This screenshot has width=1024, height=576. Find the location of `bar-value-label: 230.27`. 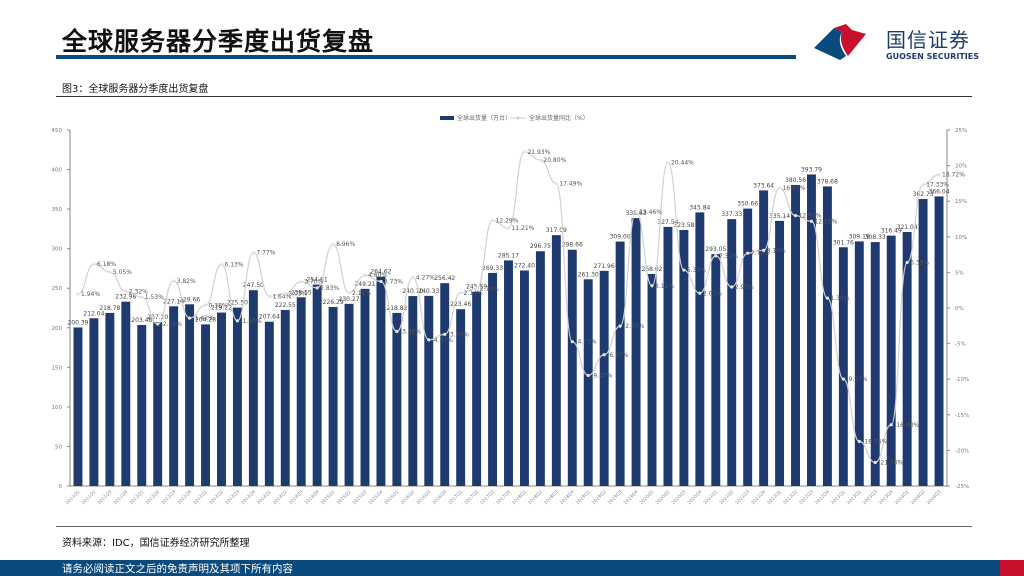

bar-value-label: 230.27 is located at coordinates (349, 299).